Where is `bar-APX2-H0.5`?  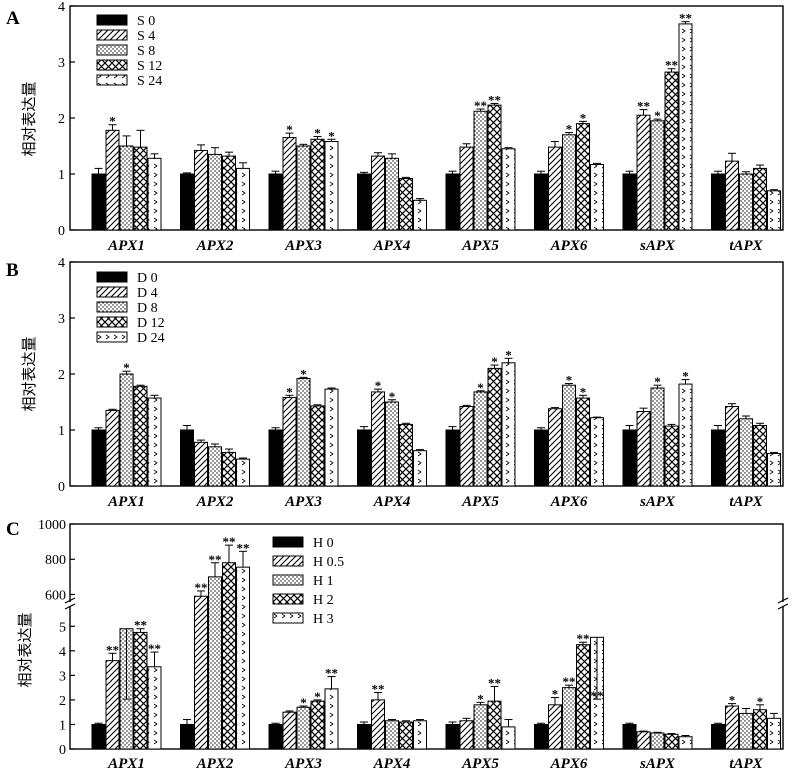 bar-APX2-H0.5 is located at coordinates (201, 672).